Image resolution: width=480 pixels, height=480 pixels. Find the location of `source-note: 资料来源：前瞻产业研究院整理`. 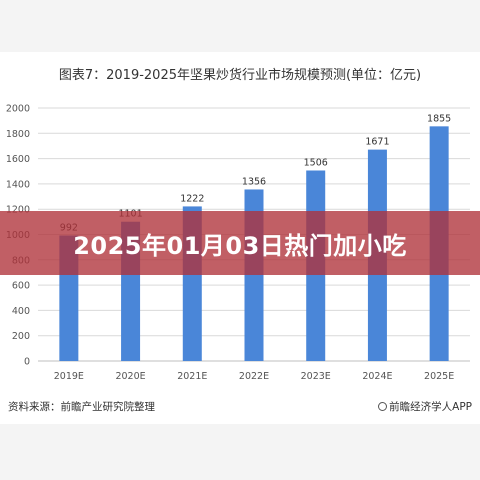

source-note: 资料来源：前瞻产业研究院整理 is located at coordinates (81, 407).